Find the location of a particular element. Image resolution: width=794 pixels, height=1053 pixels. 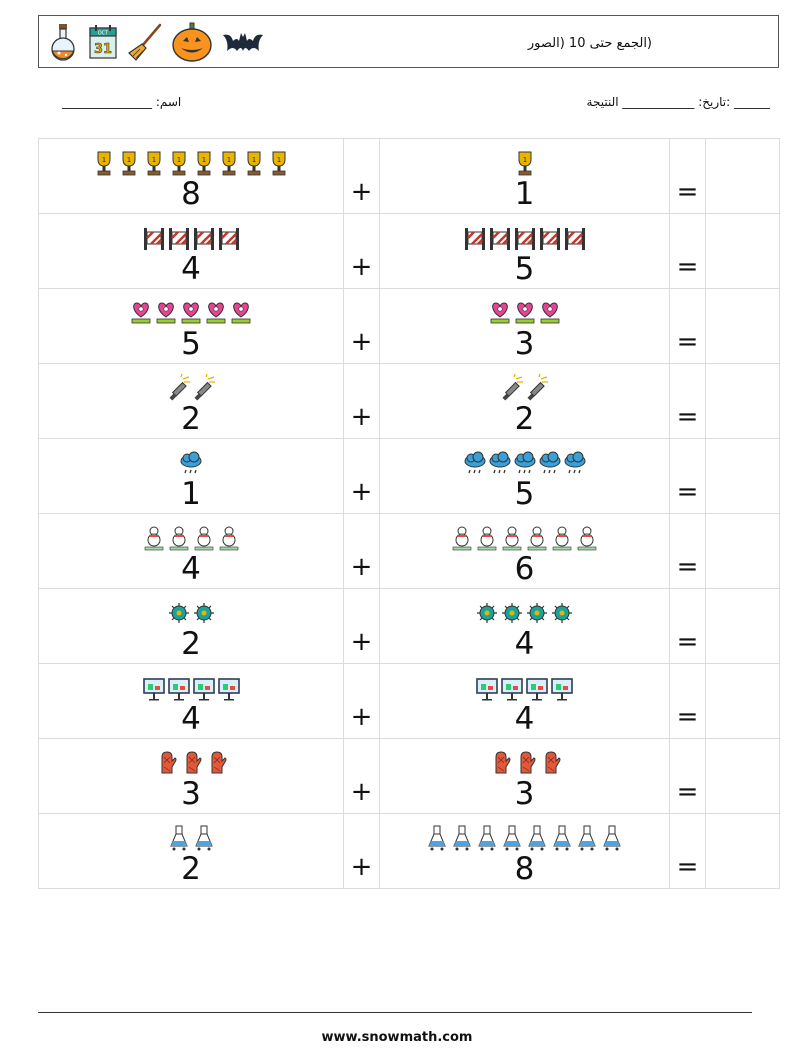

problem-row: 4 + 5 is located at coordinates (409, 251).